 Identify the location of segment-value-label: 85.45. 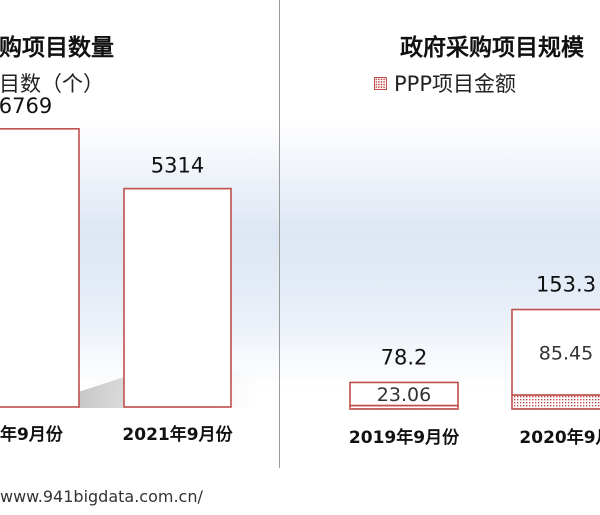
(566, 353).